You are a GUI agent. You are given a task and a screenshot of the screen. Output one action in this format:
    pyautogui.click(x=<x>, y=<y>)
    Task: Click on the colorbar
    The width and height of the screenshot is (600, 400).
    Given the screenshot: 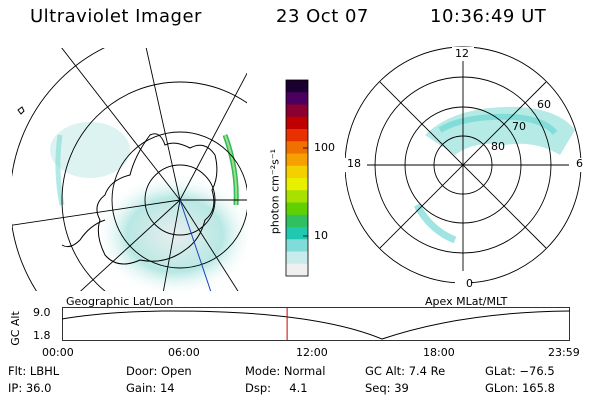 What is the action you would take?
    pyautogui.click(x=297, y=178)
    